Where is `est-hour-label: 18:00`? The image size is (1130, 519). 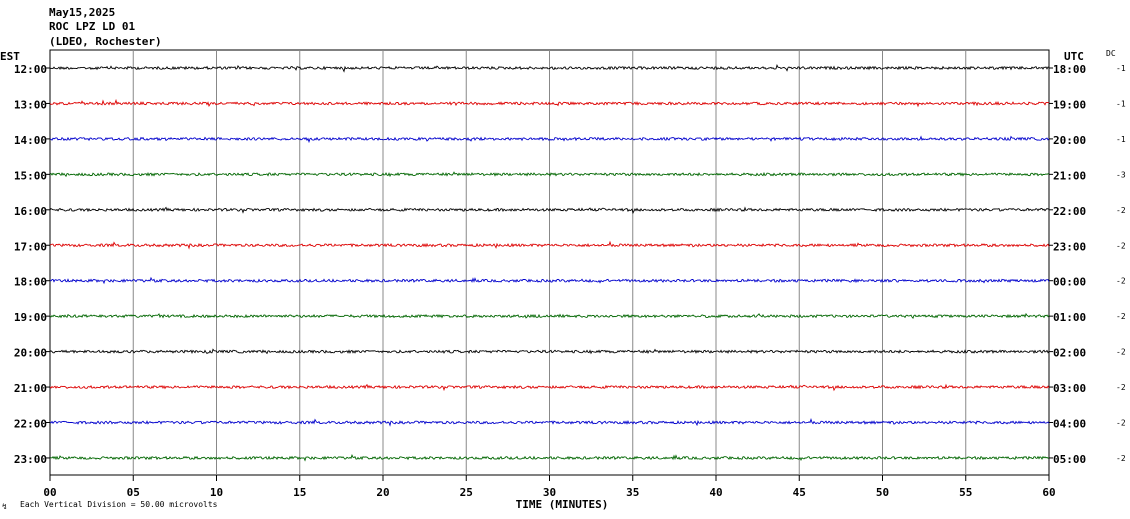 est-hour-label: 18:00 is located at coordinates (30, 282).